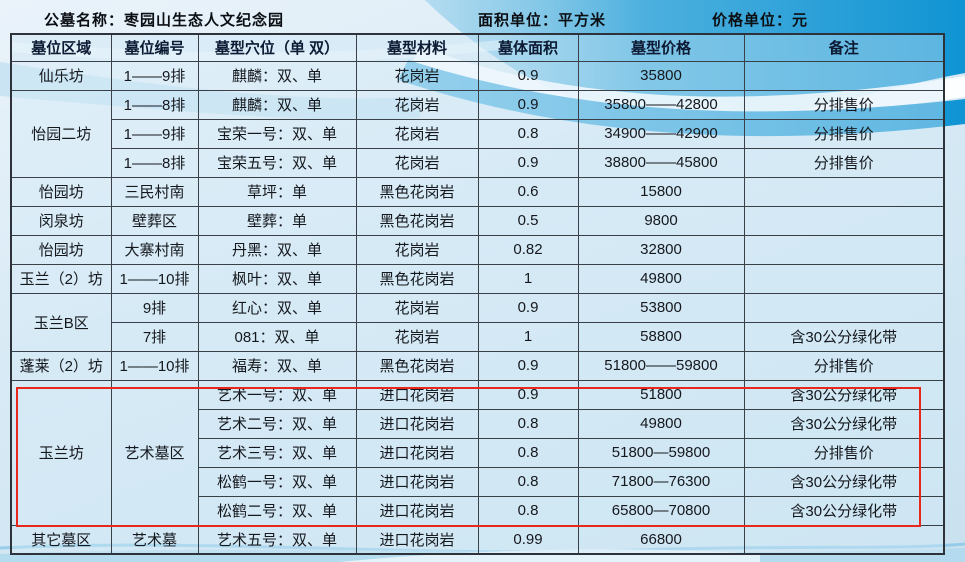  What do you see at coordinates (661, 47) in the screenshot?
I see `column-header-price: 墓型价格` at bounding box center [661, 47].